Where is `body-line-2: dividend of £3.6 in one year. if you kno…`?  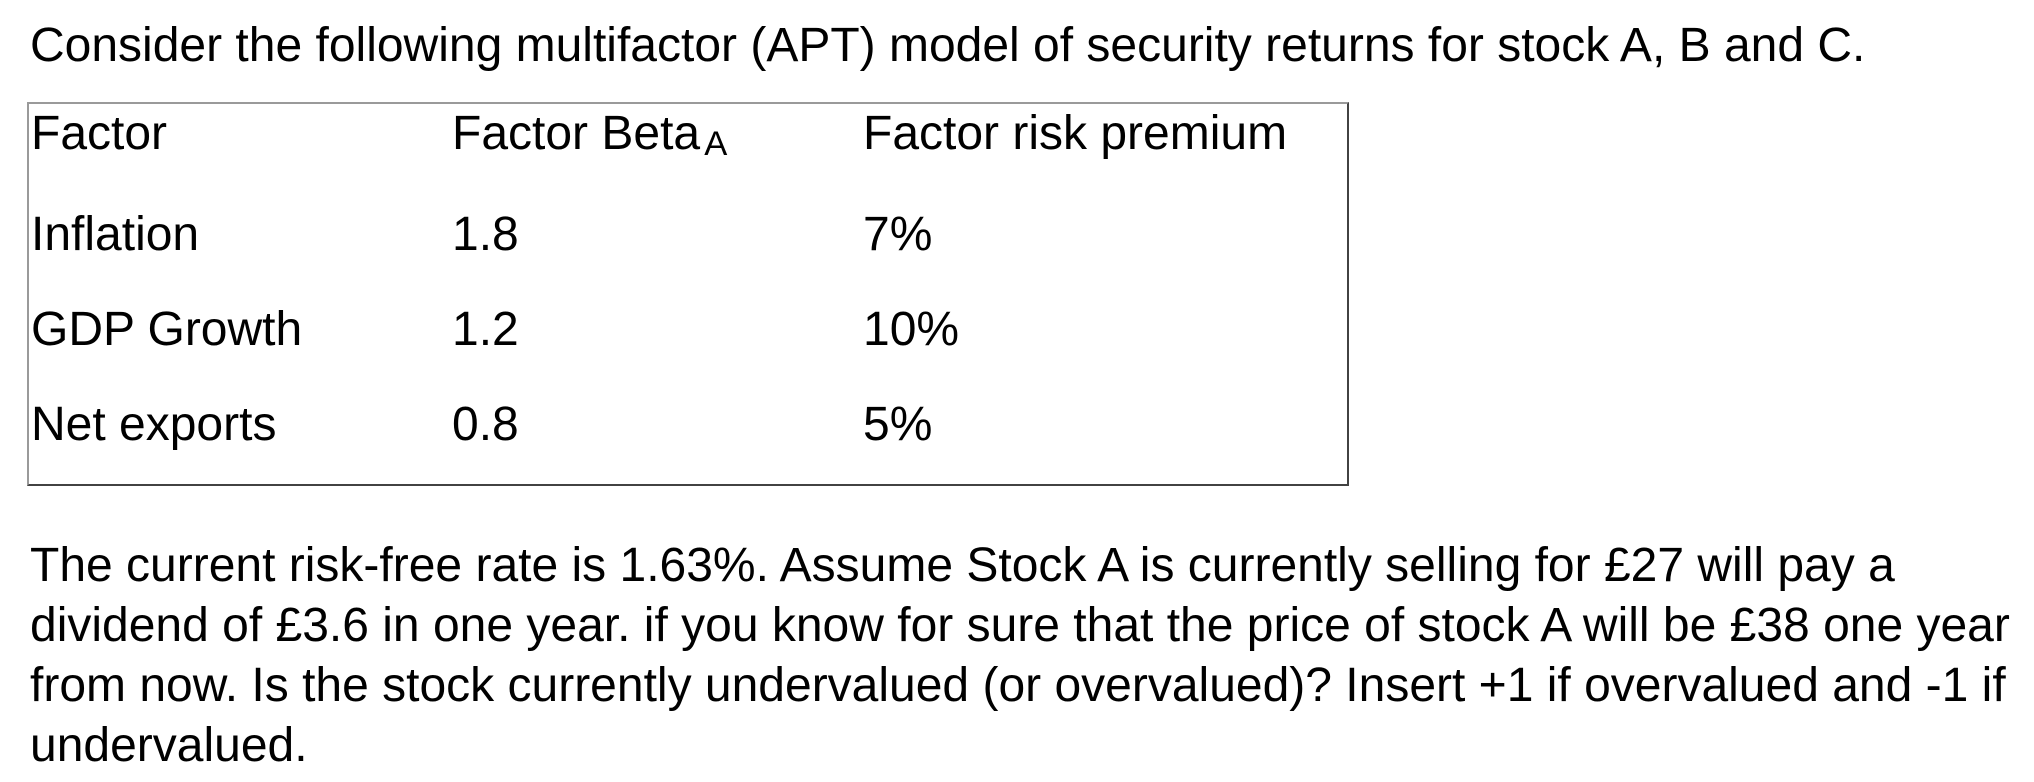 body-line-2: dividend of £3.6 in one year. if you kno… is located at coordinates (1020, 625).